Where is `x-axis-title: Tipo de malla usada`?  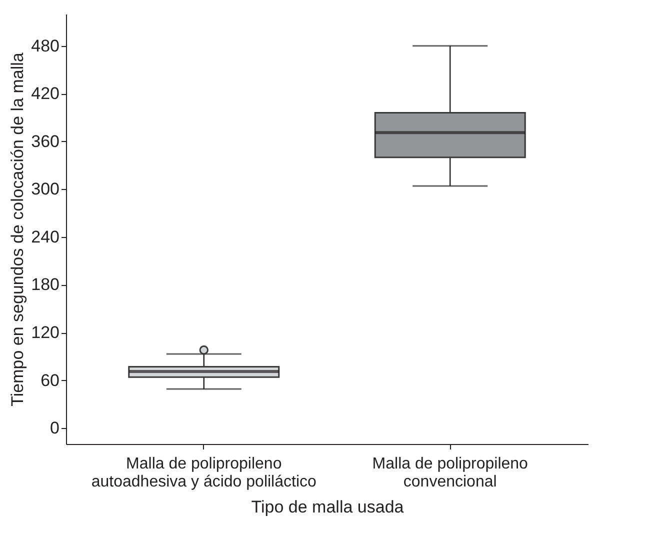 x-axis-title: Tipo de malla usada is located at coordinates (327, 507).